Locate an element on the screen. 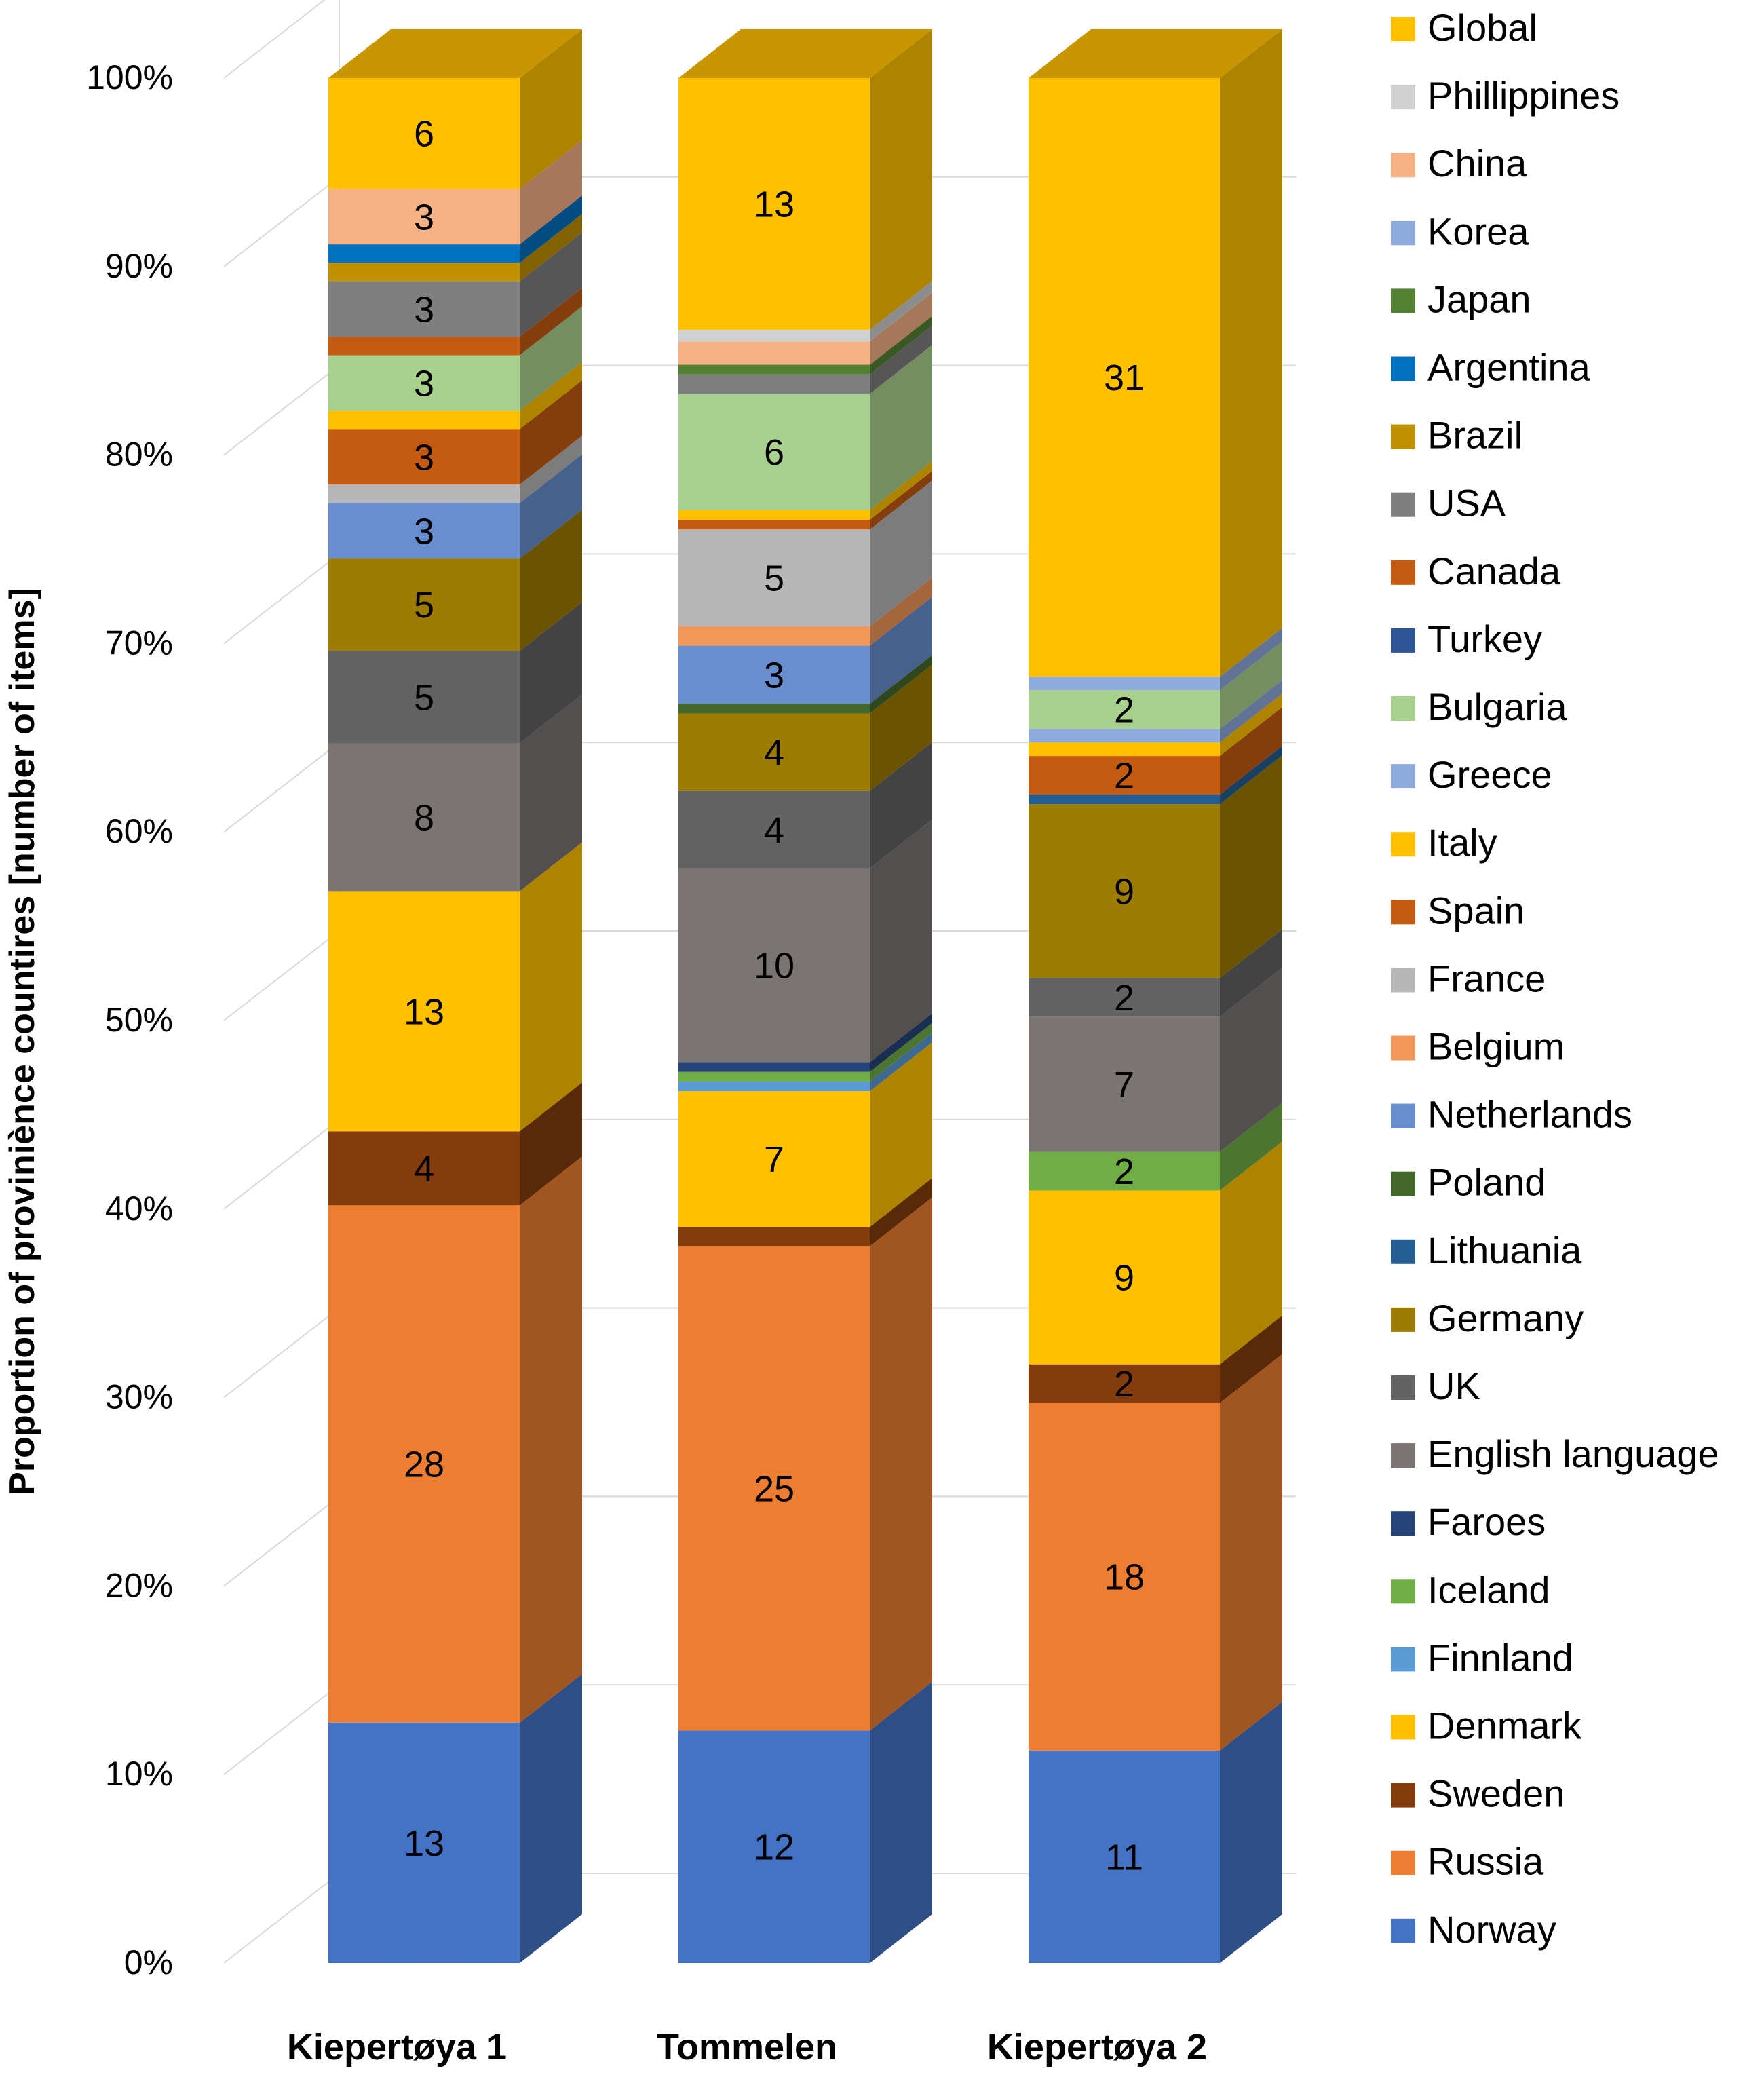 This screenshot has height=2077, width=1764. bar-side-kiepert-ya-1-norway is located at coordinates (551, 1818).